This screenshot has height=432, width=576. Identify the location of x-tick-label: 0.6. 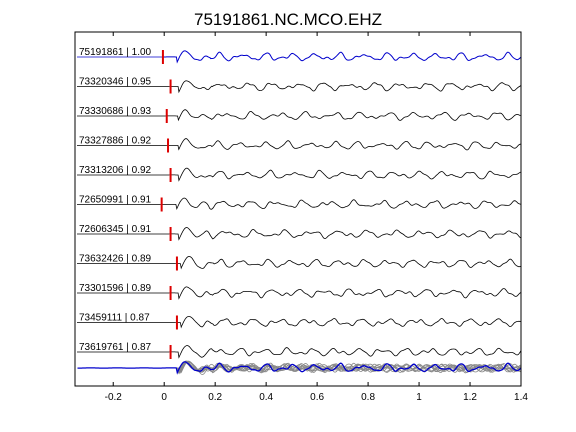
(317, 397).